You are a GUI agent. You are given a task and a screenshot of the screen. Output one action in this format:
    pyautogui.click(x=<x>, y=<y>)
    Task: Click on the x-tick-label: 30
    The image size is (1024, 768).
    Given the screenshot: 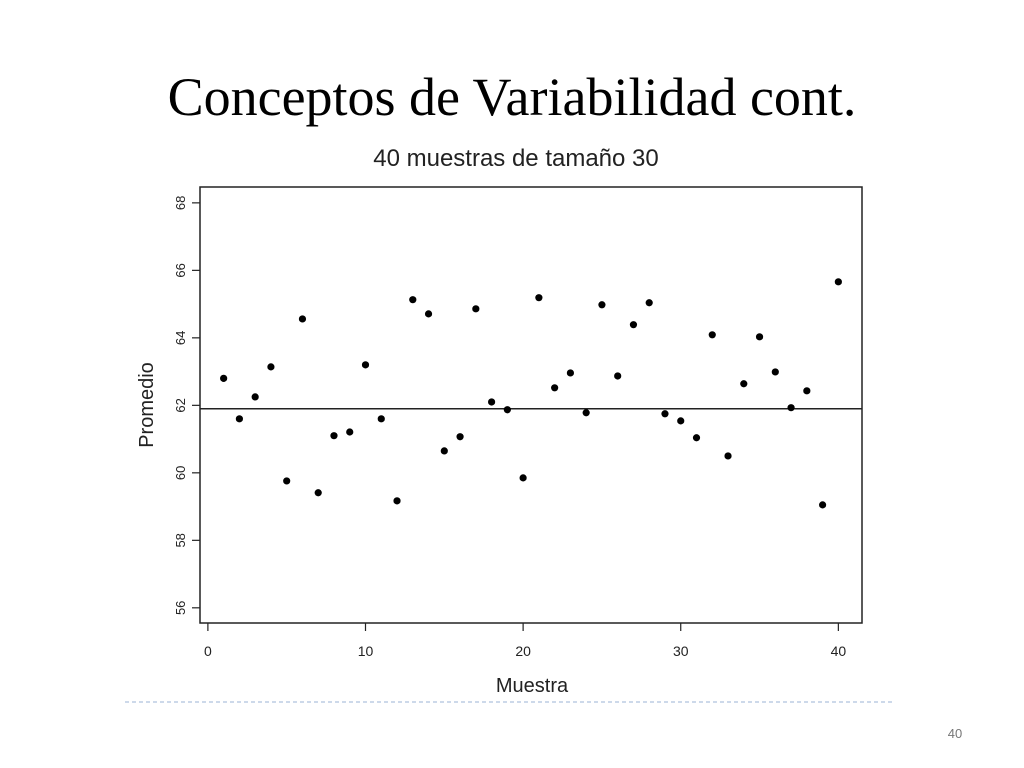 What is the action you would take?
    pyautogui.click(x=681, y=651)
    